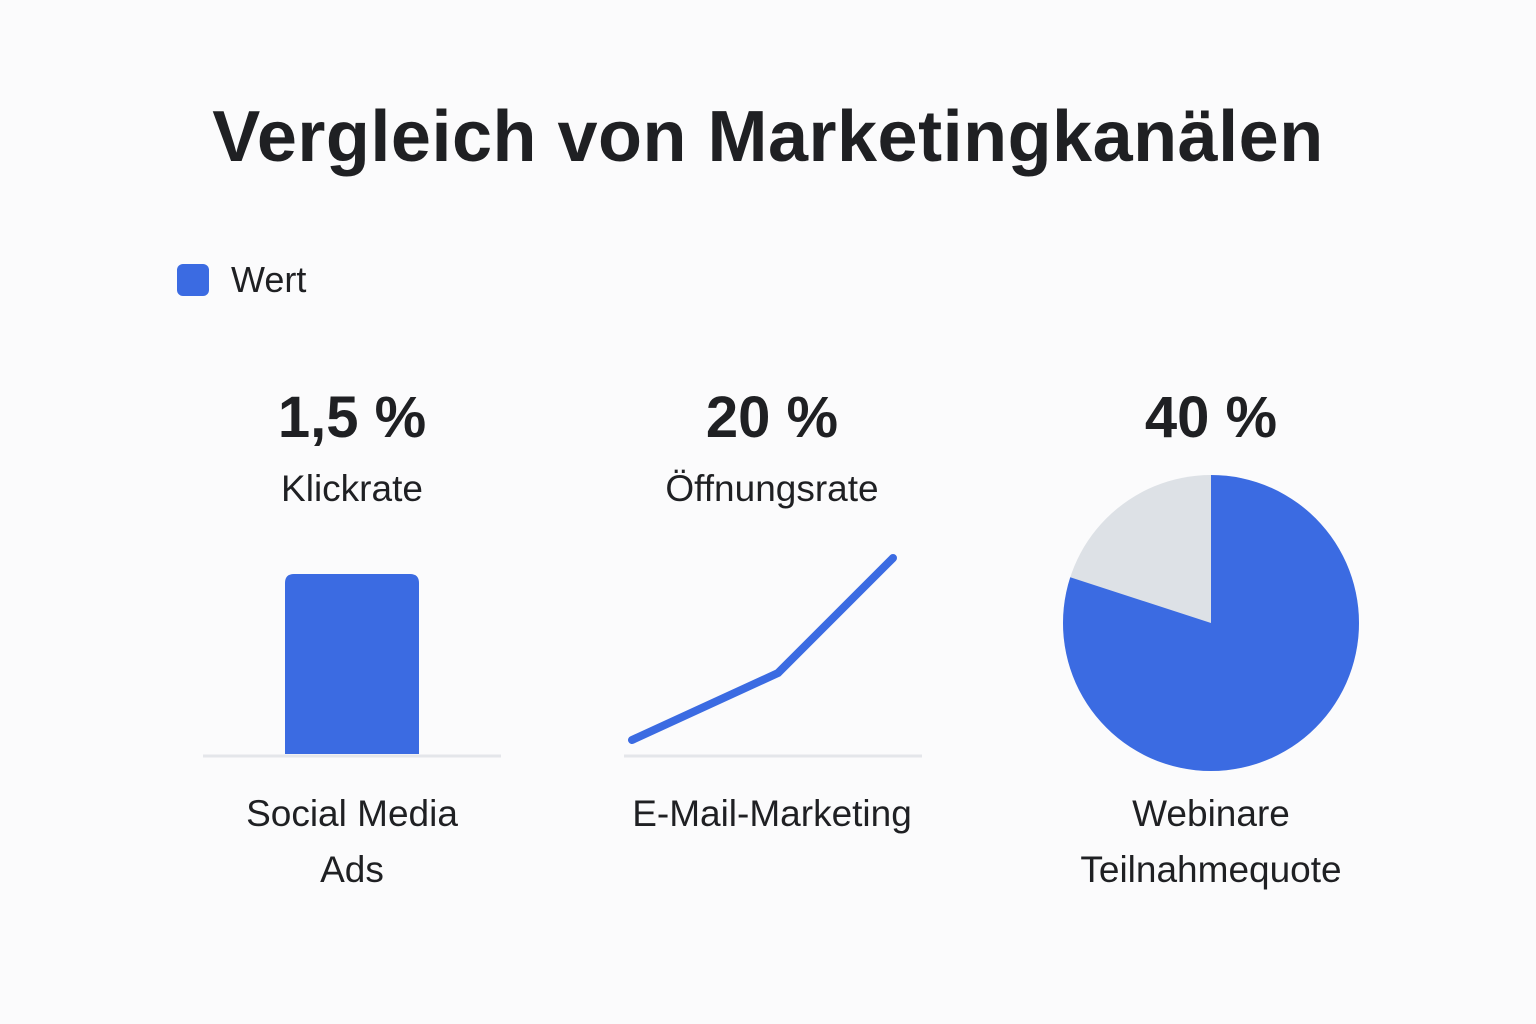 The height and width of the screenshot is (1024, 1536). Describe the element at coordinates (269, 279) in the screenshot. I see `legend-label-wert: Wert` at that location.